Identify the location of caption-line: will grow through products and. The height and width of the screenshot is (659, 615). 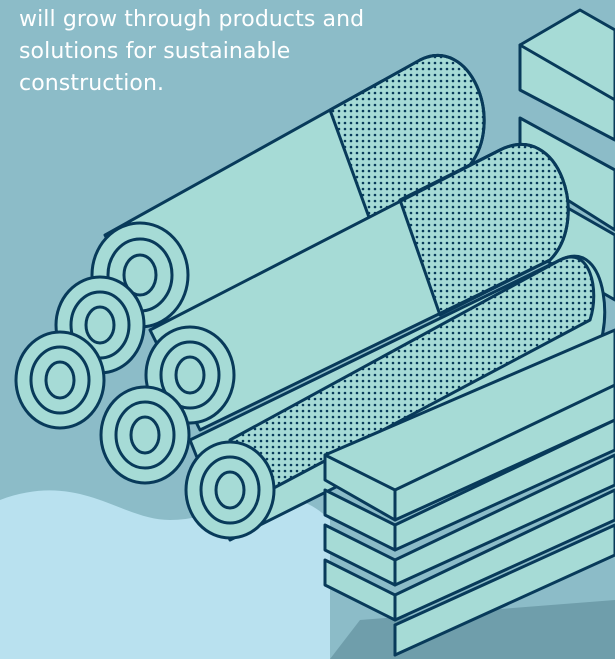
(209, 20).